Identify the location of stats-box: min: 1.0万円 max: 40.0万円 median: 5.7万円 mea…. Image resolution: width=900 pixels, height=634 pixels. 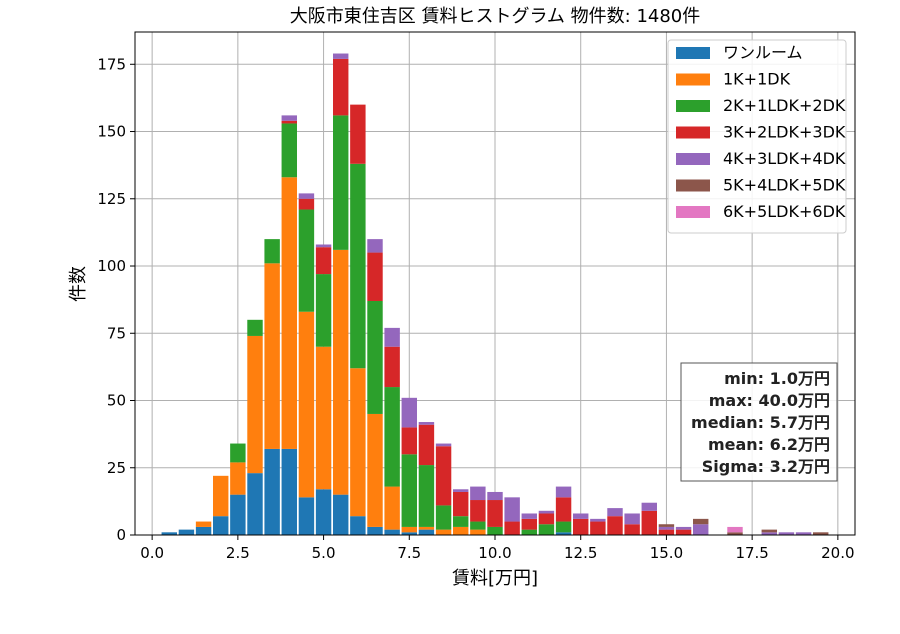
(759, 422).